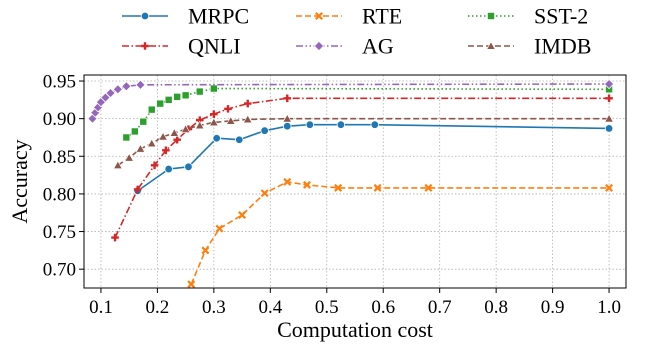 The height and width of the screenshot is (346, 646). Describe the element at coordinates (214, 46) in the screenshot. I see `legend-label: QNLI` at that location.